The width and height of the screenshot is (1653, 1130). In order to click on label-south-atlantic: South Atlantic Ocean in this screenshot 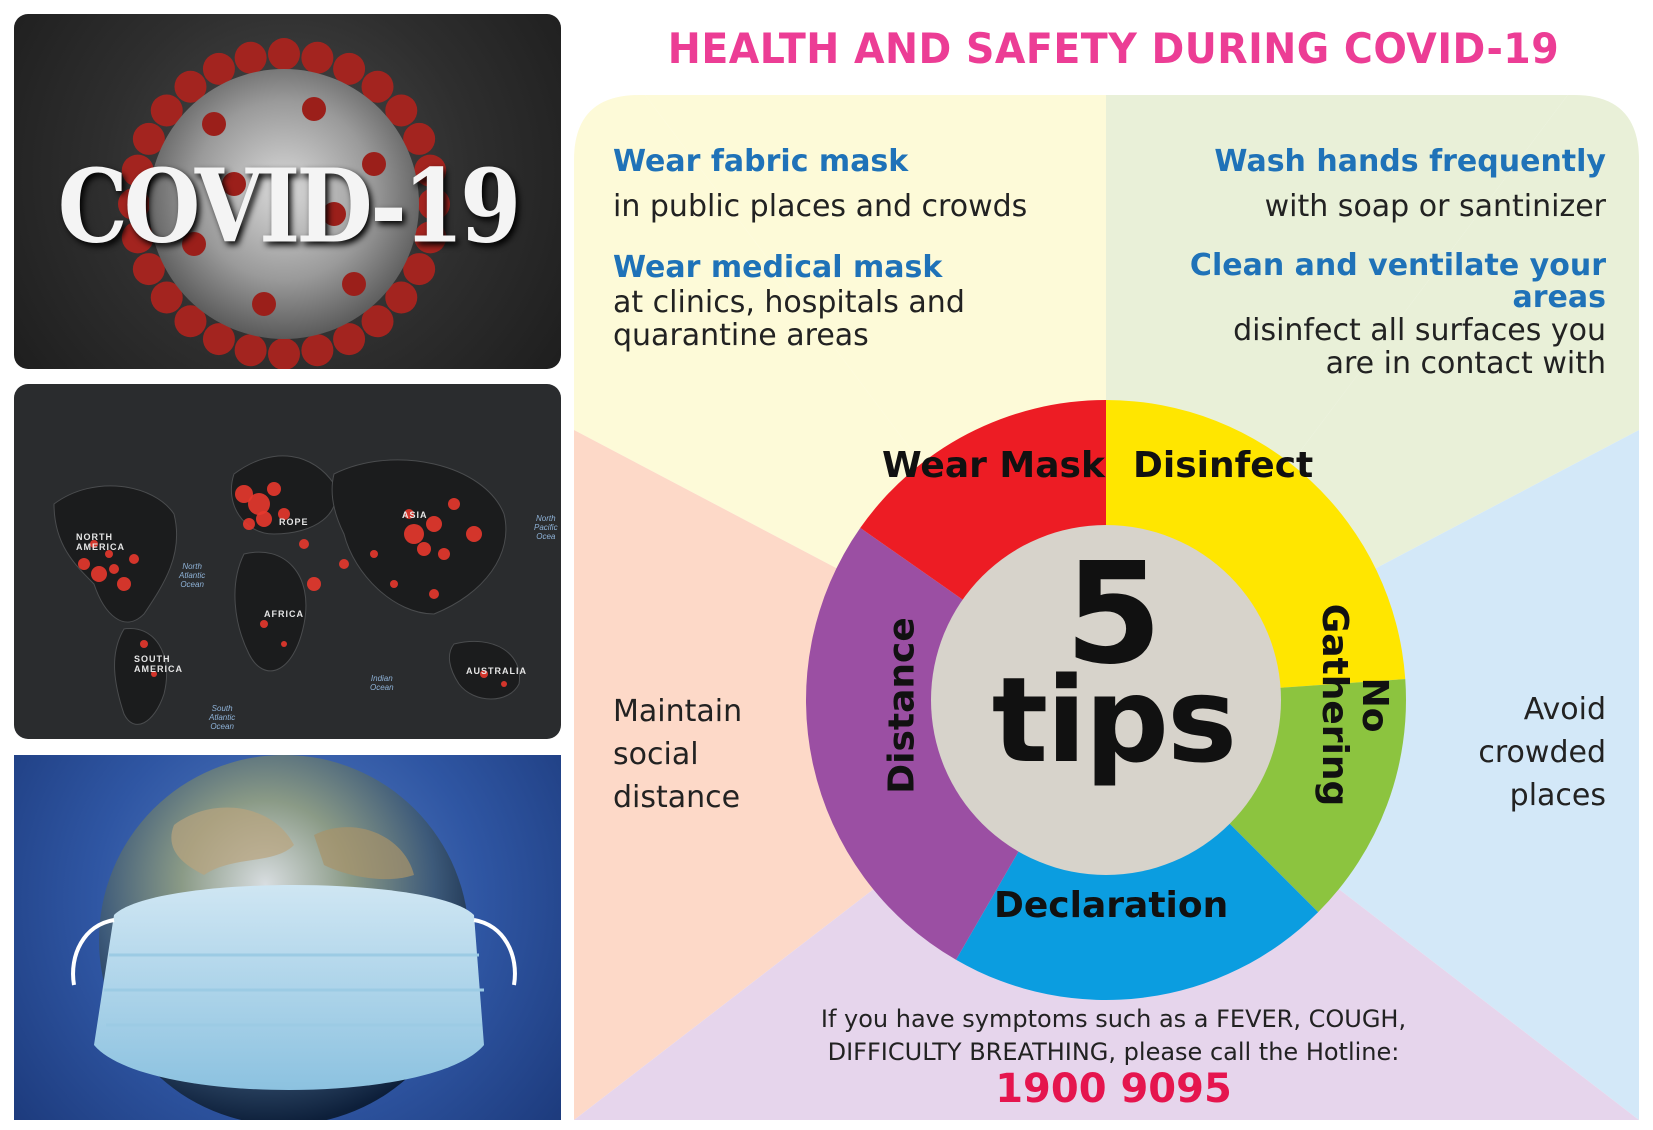, I will do `click(222, 717)`.